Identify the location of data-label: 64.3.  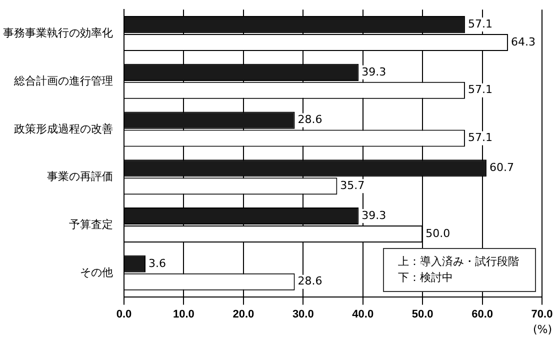
(523, 41).